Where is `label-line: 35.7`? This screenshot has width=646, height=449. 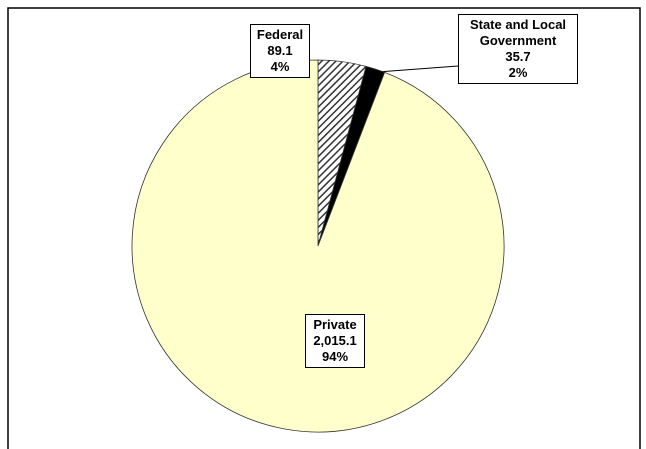 label-line: 35.7 is located at coordinates (518, 56).